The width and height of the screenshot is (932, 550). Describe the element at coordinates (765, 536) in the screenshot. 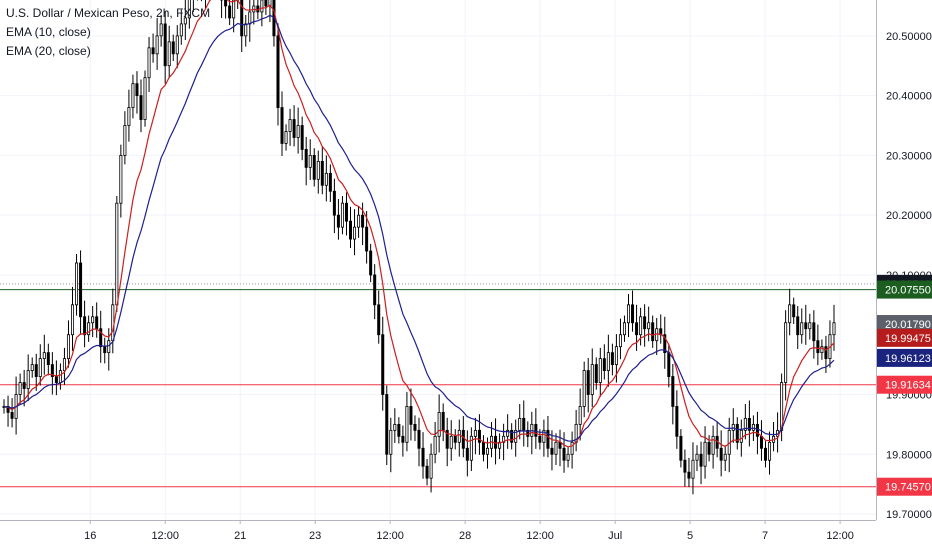

I see `time-tick-label: 7` at that location.